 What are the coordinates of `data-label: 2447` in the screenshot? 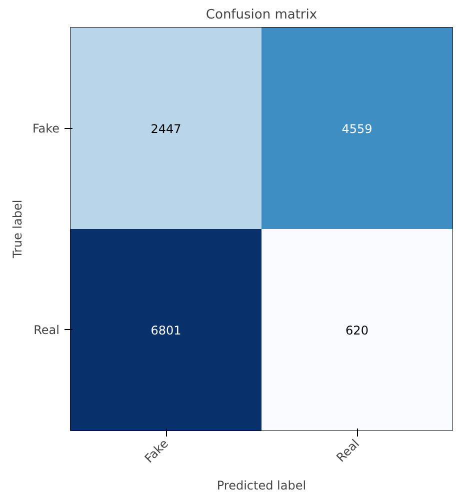 It's located at (166, 129).